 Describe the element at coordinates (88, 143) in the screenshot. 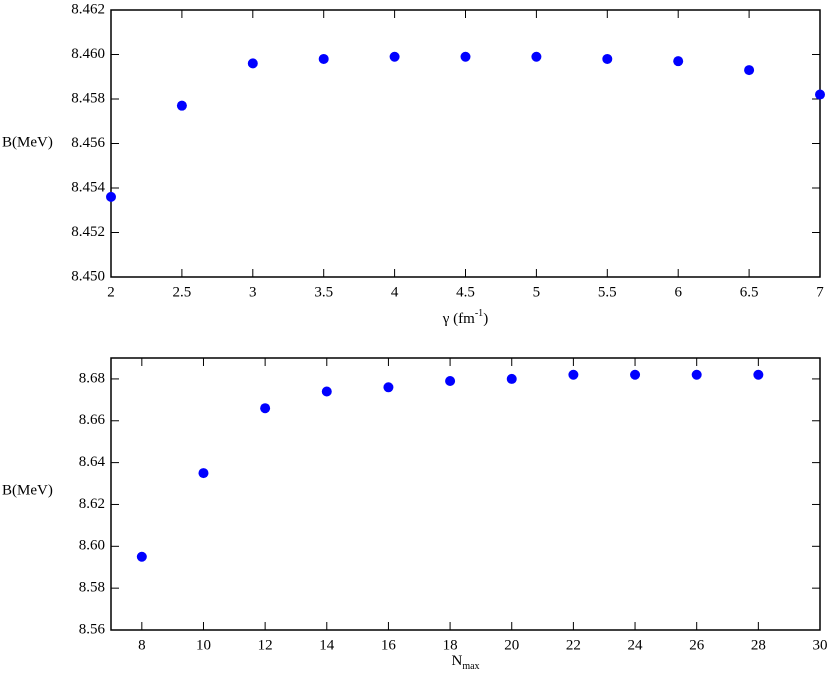

I see `y-tick-label: 8.456` at that location.